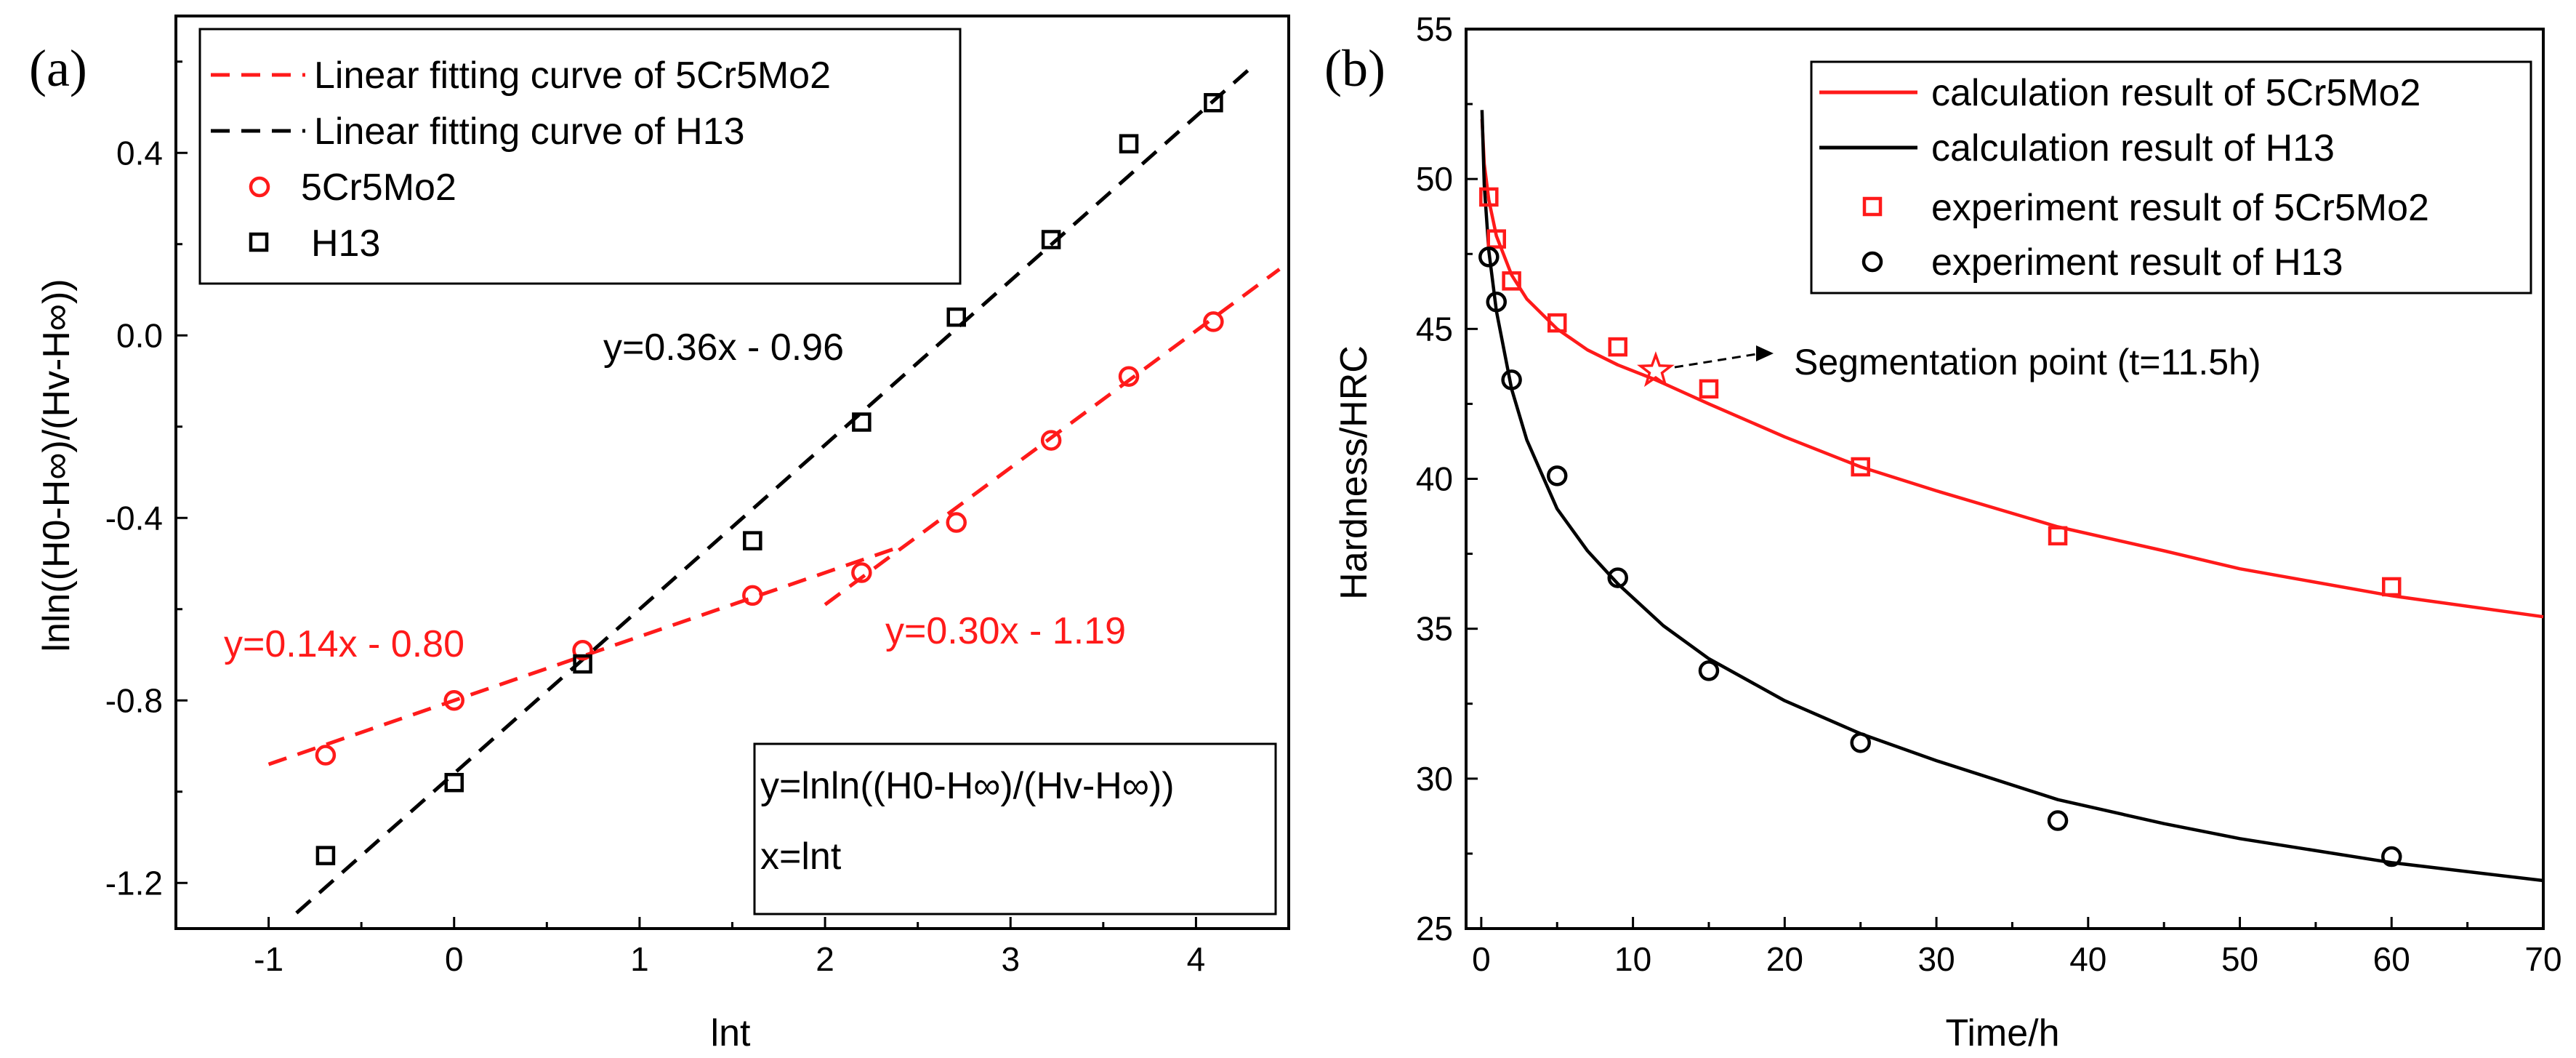 The height and width of the screenshot is (1058, 2576). I want to click on formula-box-frame, so click(1015, 828).